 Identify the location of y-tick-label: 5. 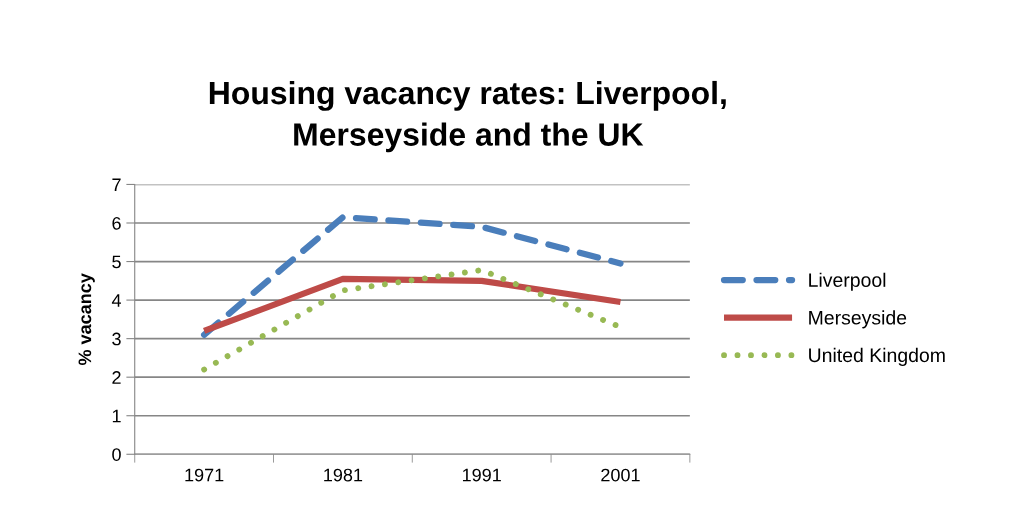
(116, 262).